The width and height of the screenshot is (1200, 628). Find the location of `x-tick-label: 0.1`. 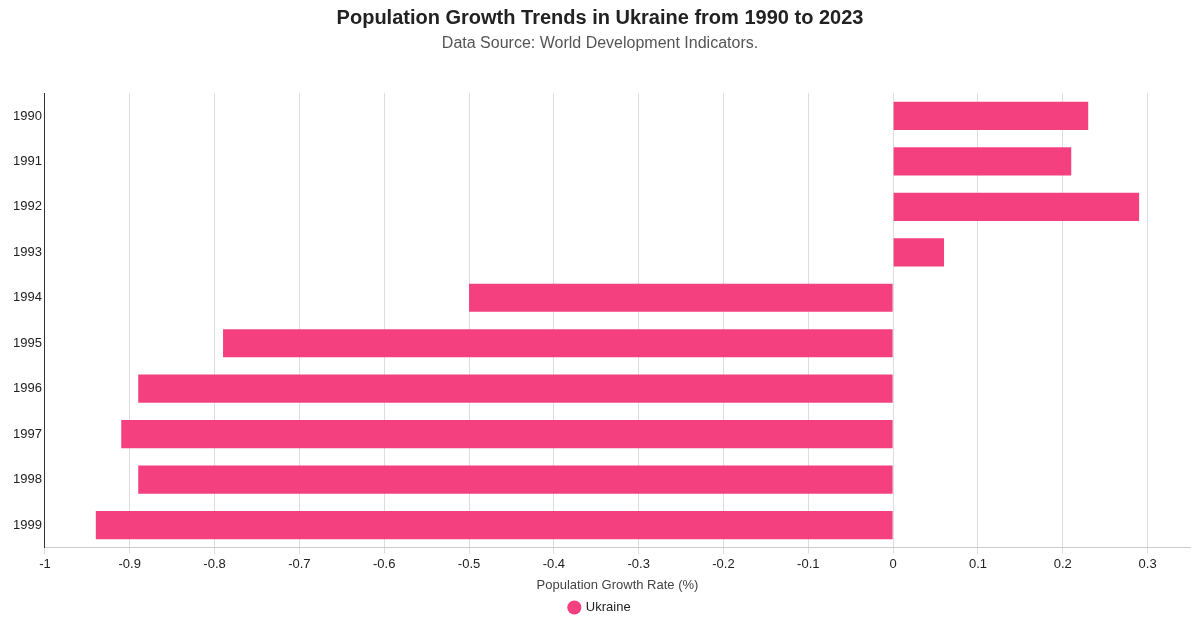

x-tick-label: 0.1 is located at coordinates (977, 564).